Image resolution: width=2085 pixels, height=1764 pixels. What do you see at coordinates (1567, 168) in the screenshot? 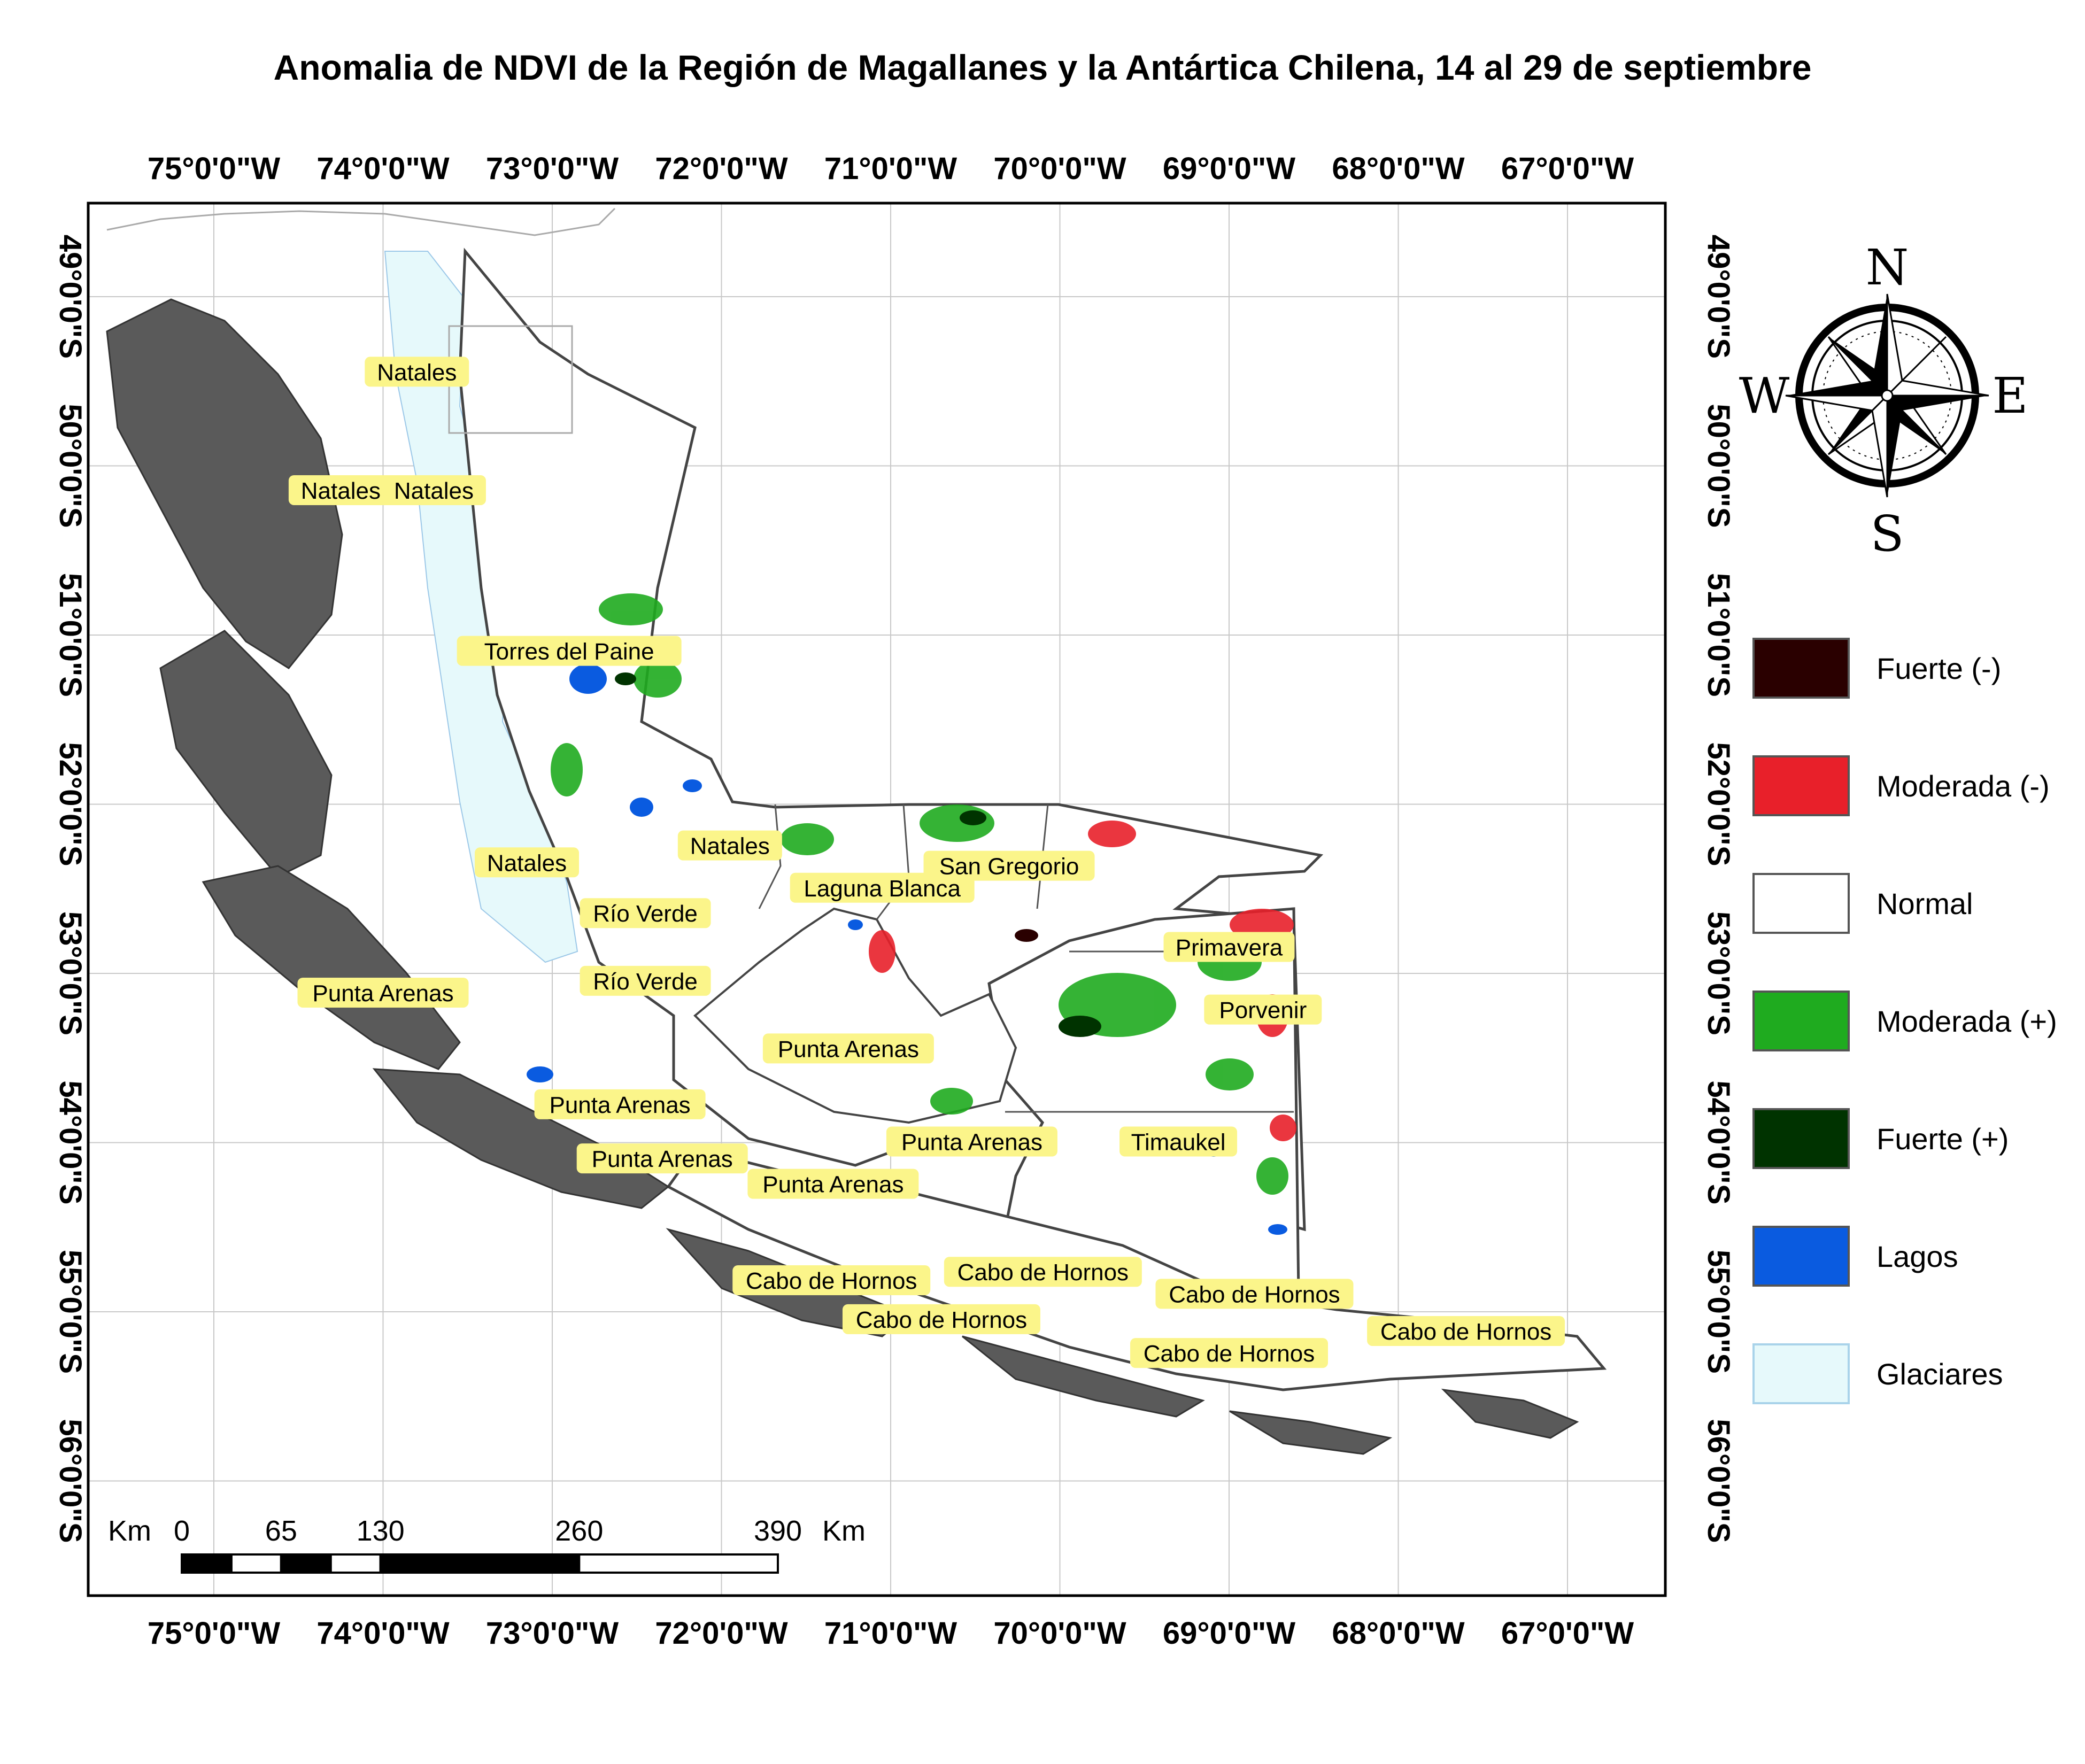
I see `longitude-label: 67°0'0"W` at bounding box center [1567, 168].